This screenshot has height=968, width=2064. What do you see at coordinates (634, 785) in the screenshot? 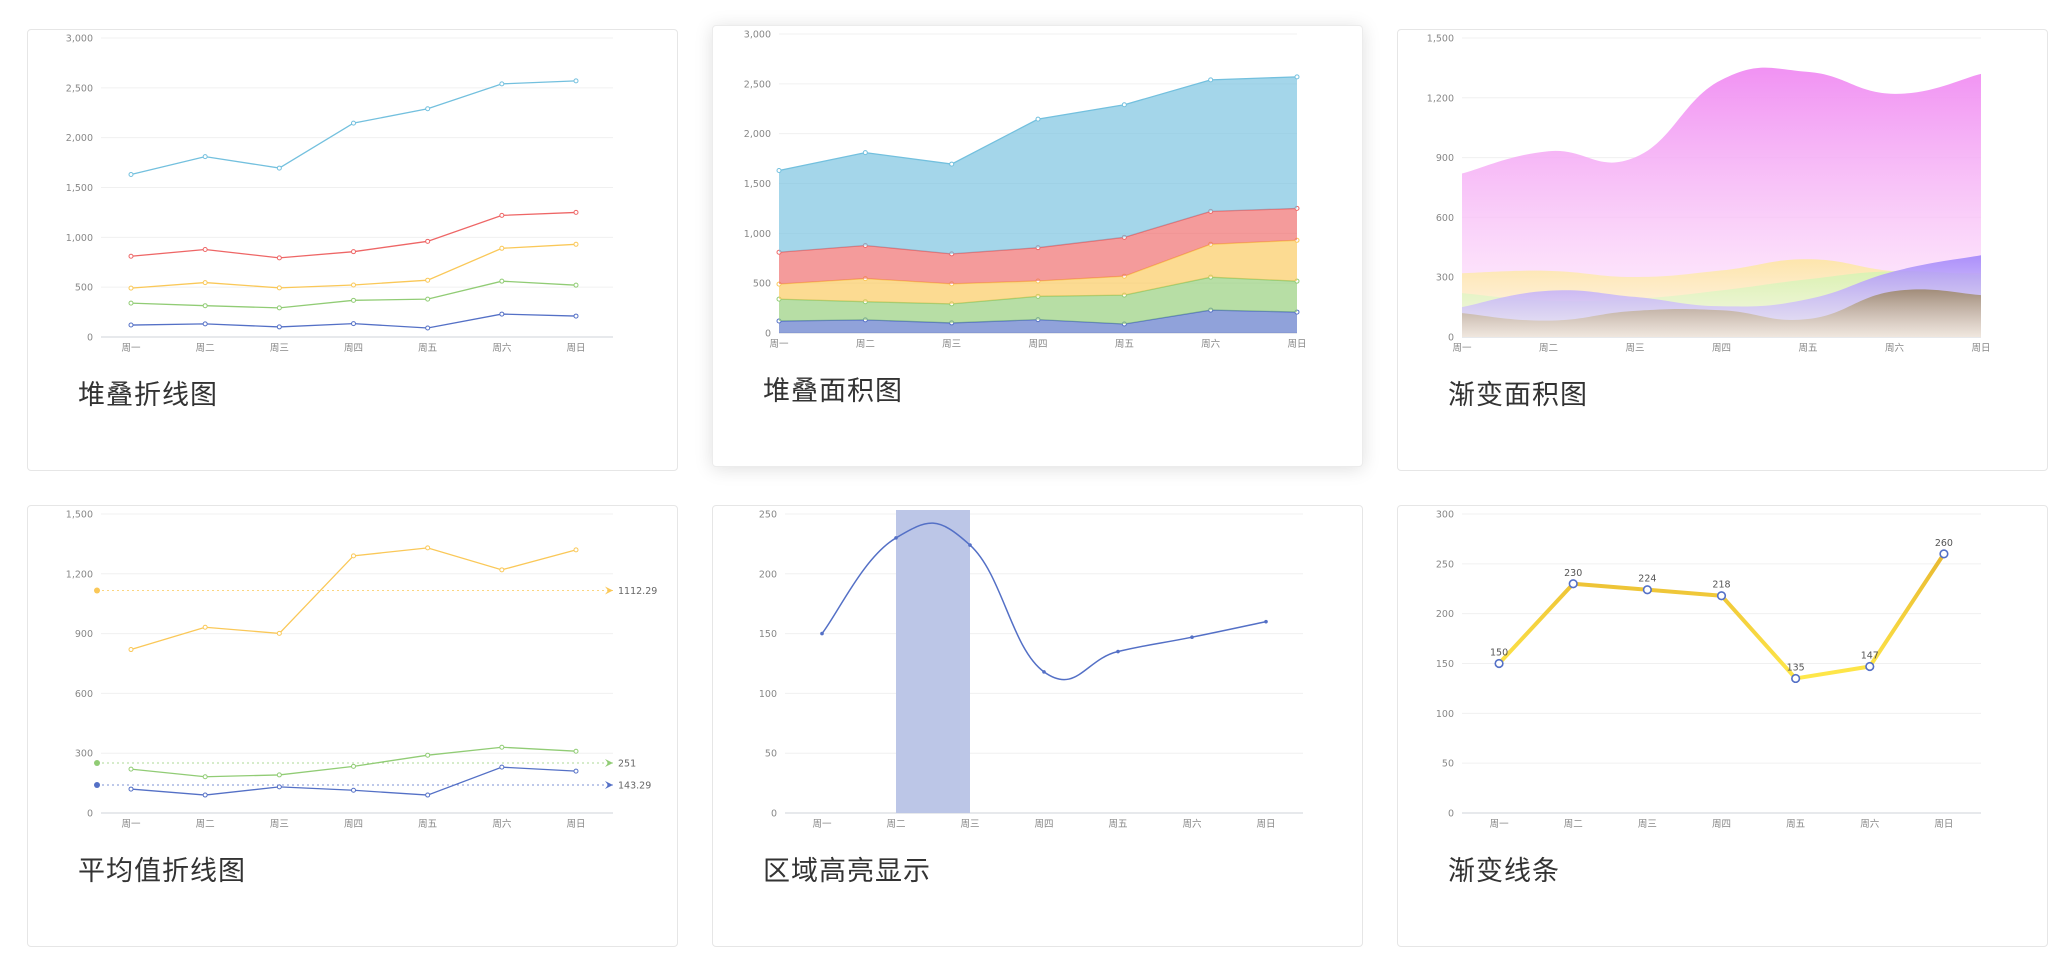
I see `average-label: 143.29` at bounding box center [634, 785].